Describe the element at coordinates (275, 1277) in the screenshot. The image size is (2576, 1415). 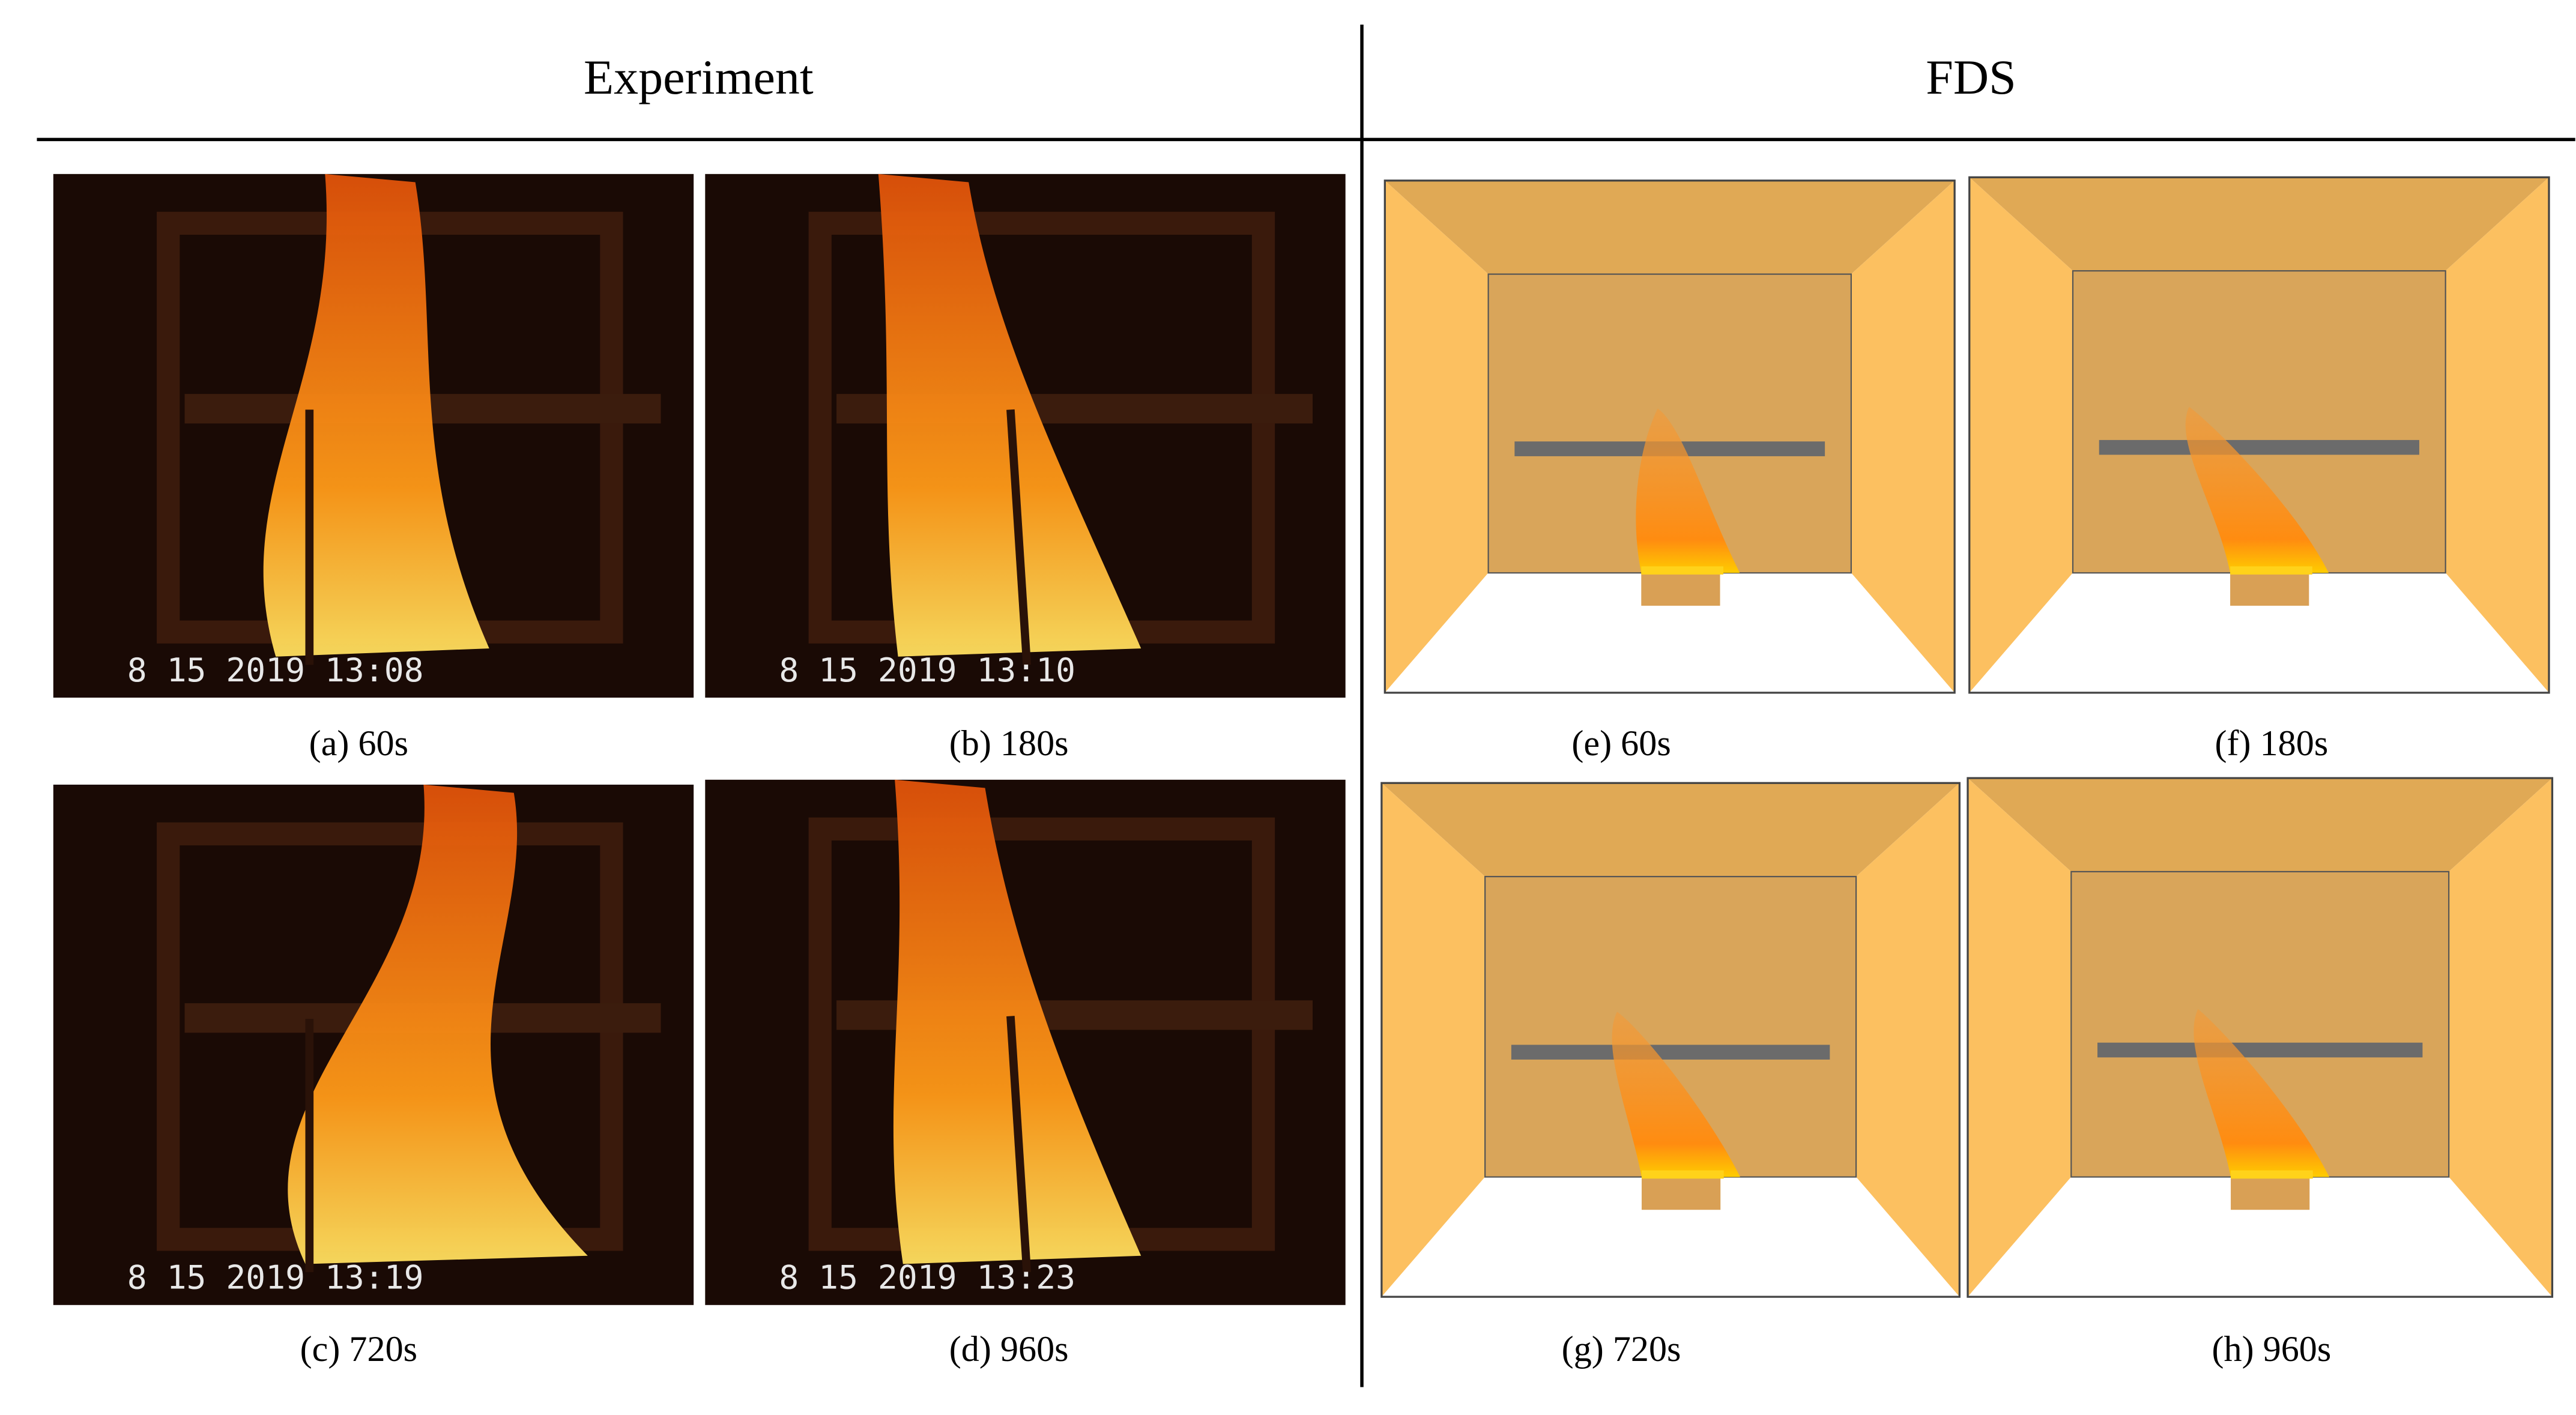
I see `timestamp: 8 15 2019 13:19` at that location.